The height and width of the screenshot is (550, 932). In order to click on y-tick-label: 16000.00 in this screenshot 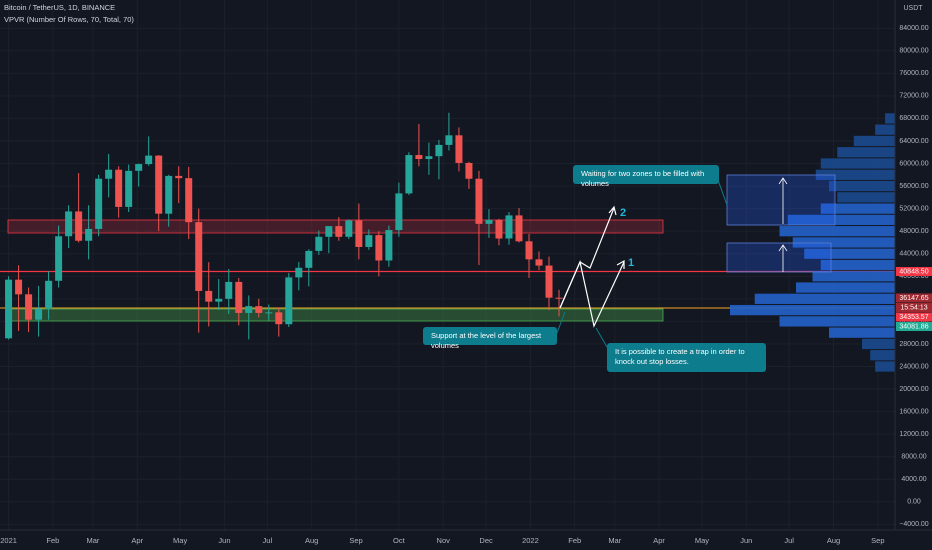, I will do `click(913, 411)`.